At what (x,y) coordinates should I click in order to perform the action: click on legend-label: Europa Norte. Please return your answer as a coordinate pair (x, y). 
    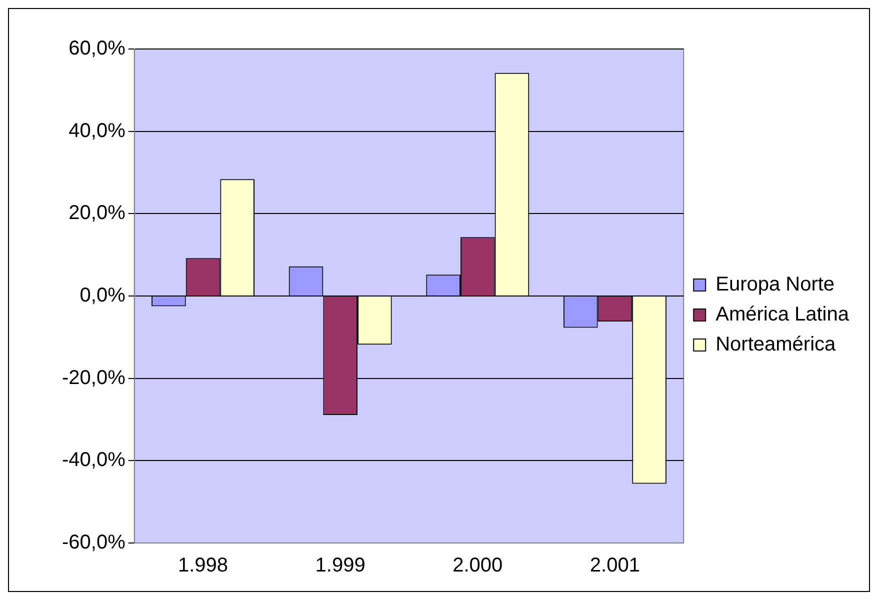
    Looking at the image, I should click on (775, 285).